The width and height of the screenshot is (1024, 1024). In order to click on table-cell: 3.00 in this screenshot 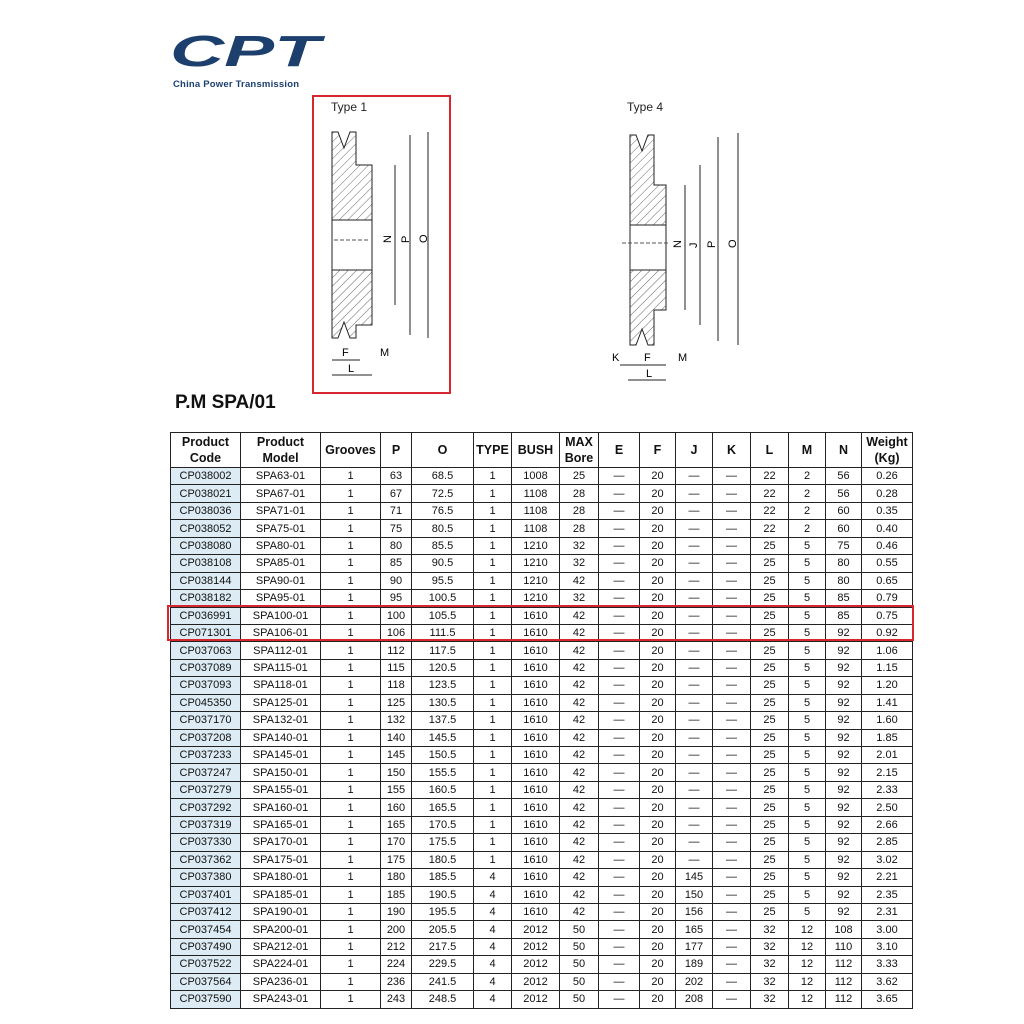, I will do `click(887, 929)`.